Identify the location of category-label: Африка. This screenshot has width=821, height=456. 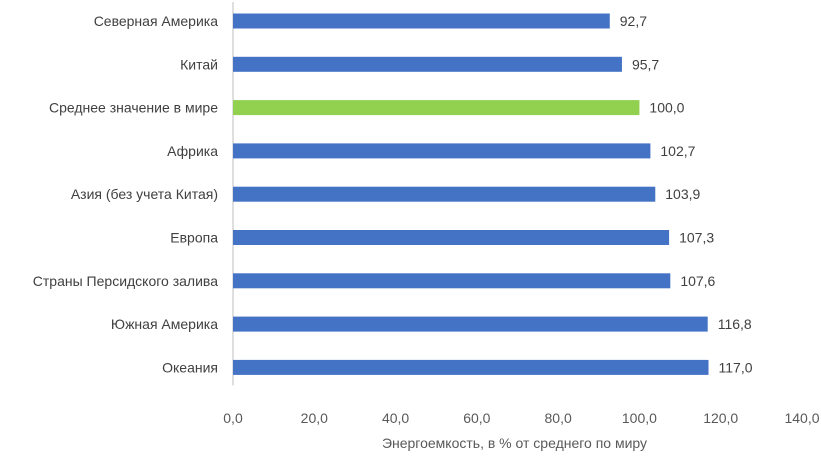
(192, 151).